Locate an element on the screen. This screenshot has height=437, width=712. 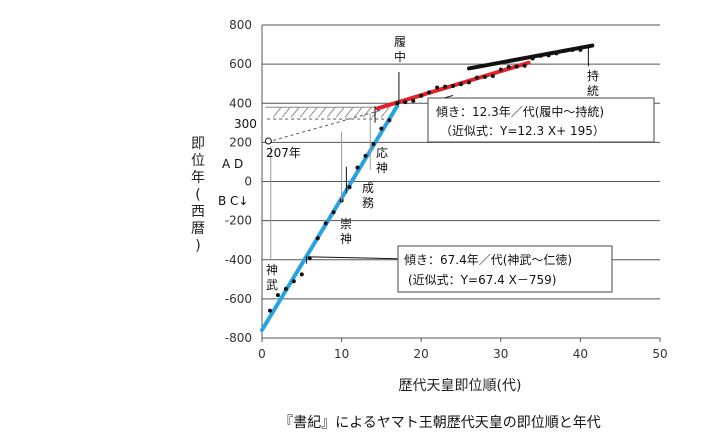
label-300: 300 is located at coordinates (245, 124).